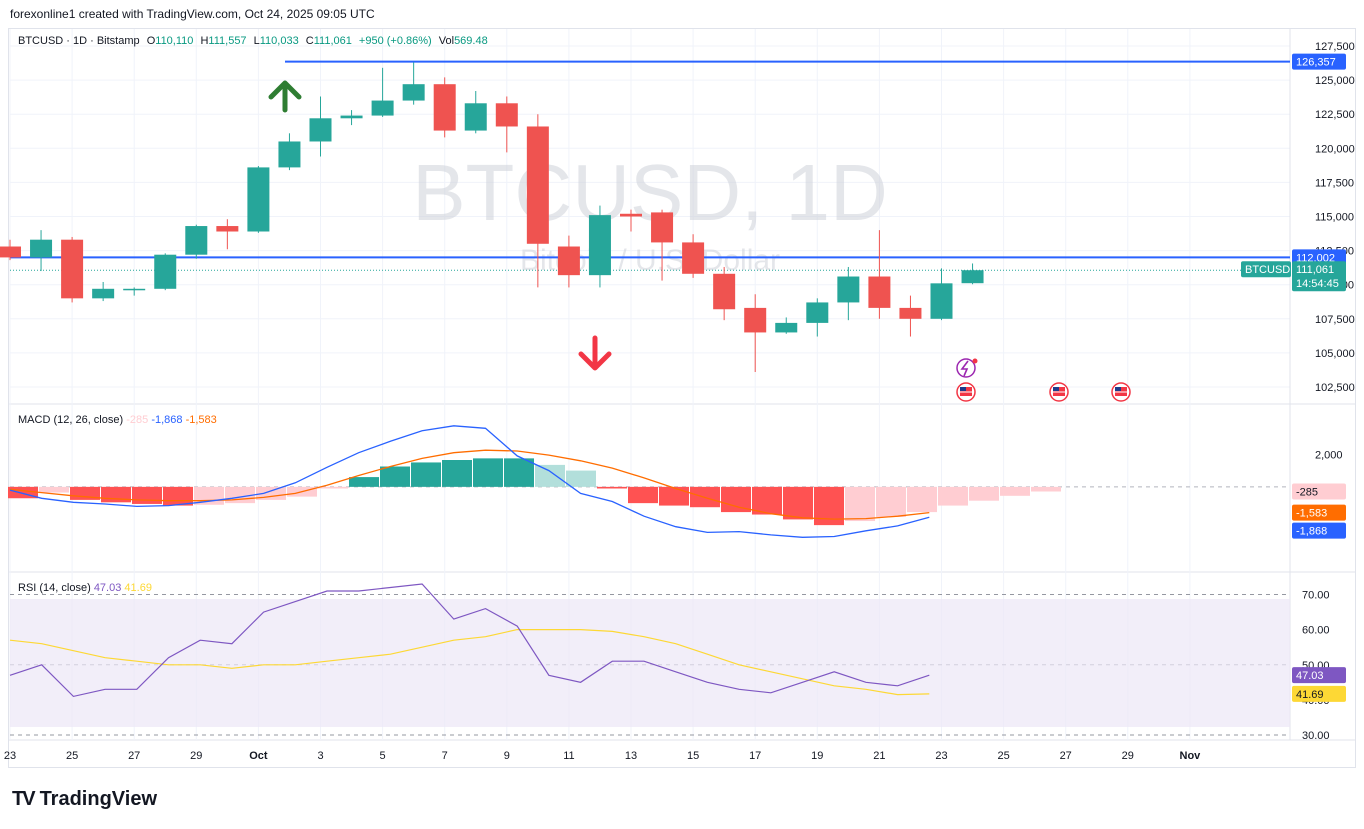  I want to click on open-value: 110,110, so click(174, 41).